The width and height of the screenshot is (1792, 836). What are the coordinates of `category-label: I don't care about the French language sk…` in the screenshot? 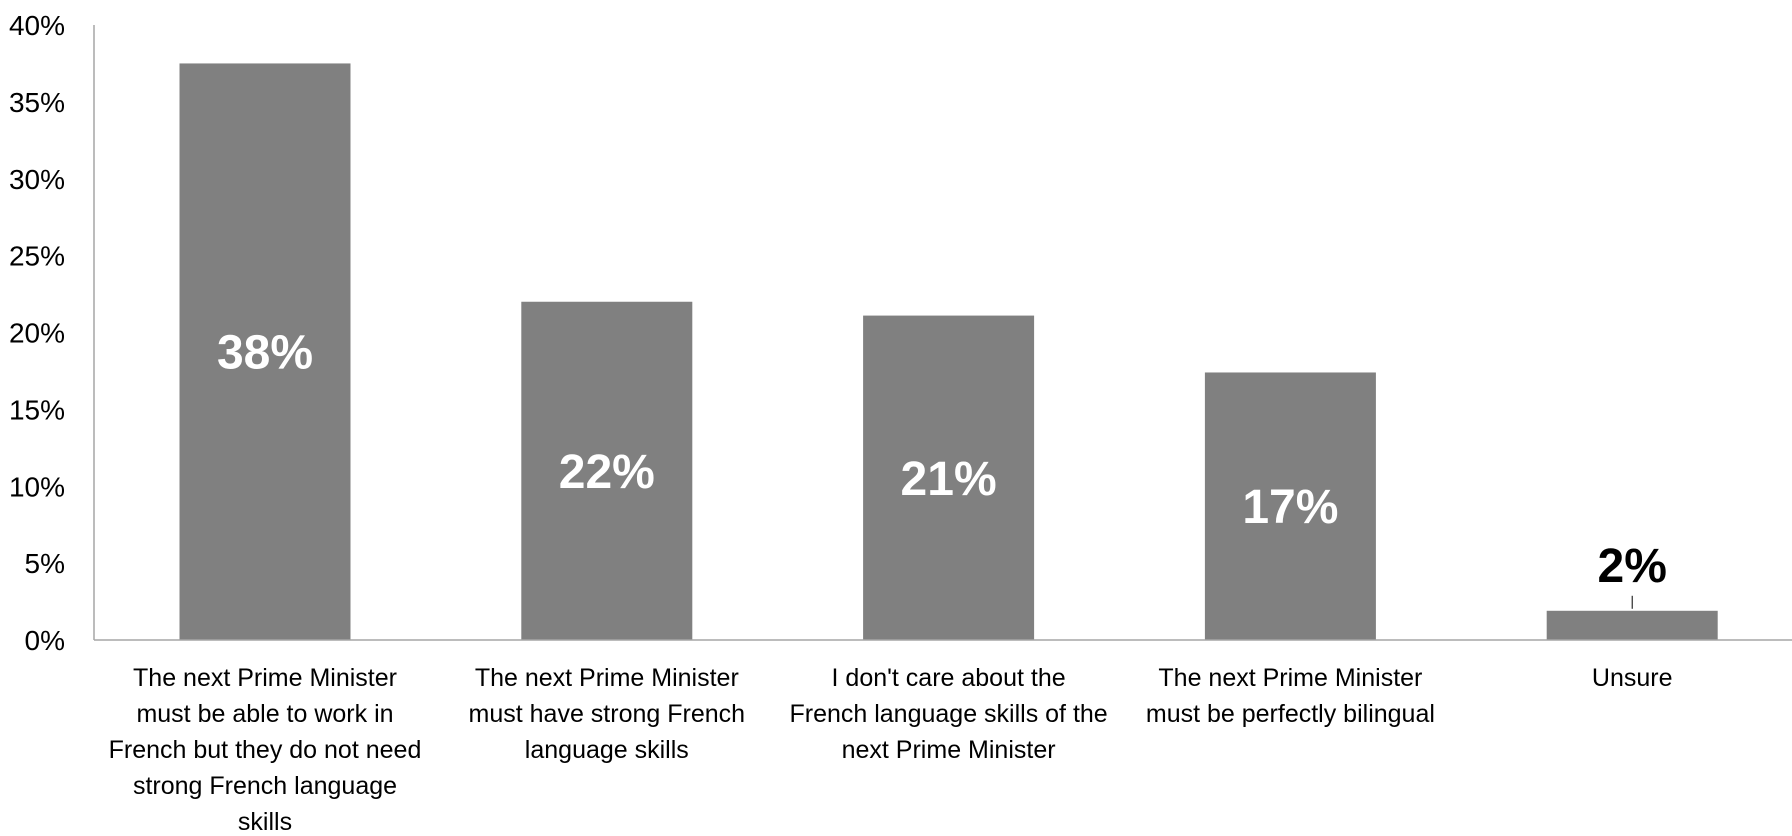 It's located at (948, 714).